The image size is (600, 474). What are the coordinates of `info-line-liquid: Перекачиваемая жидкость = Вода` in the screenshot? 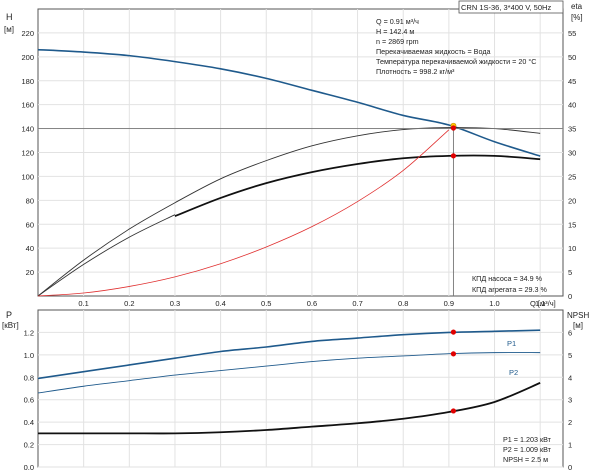 It's located at (433, 51).